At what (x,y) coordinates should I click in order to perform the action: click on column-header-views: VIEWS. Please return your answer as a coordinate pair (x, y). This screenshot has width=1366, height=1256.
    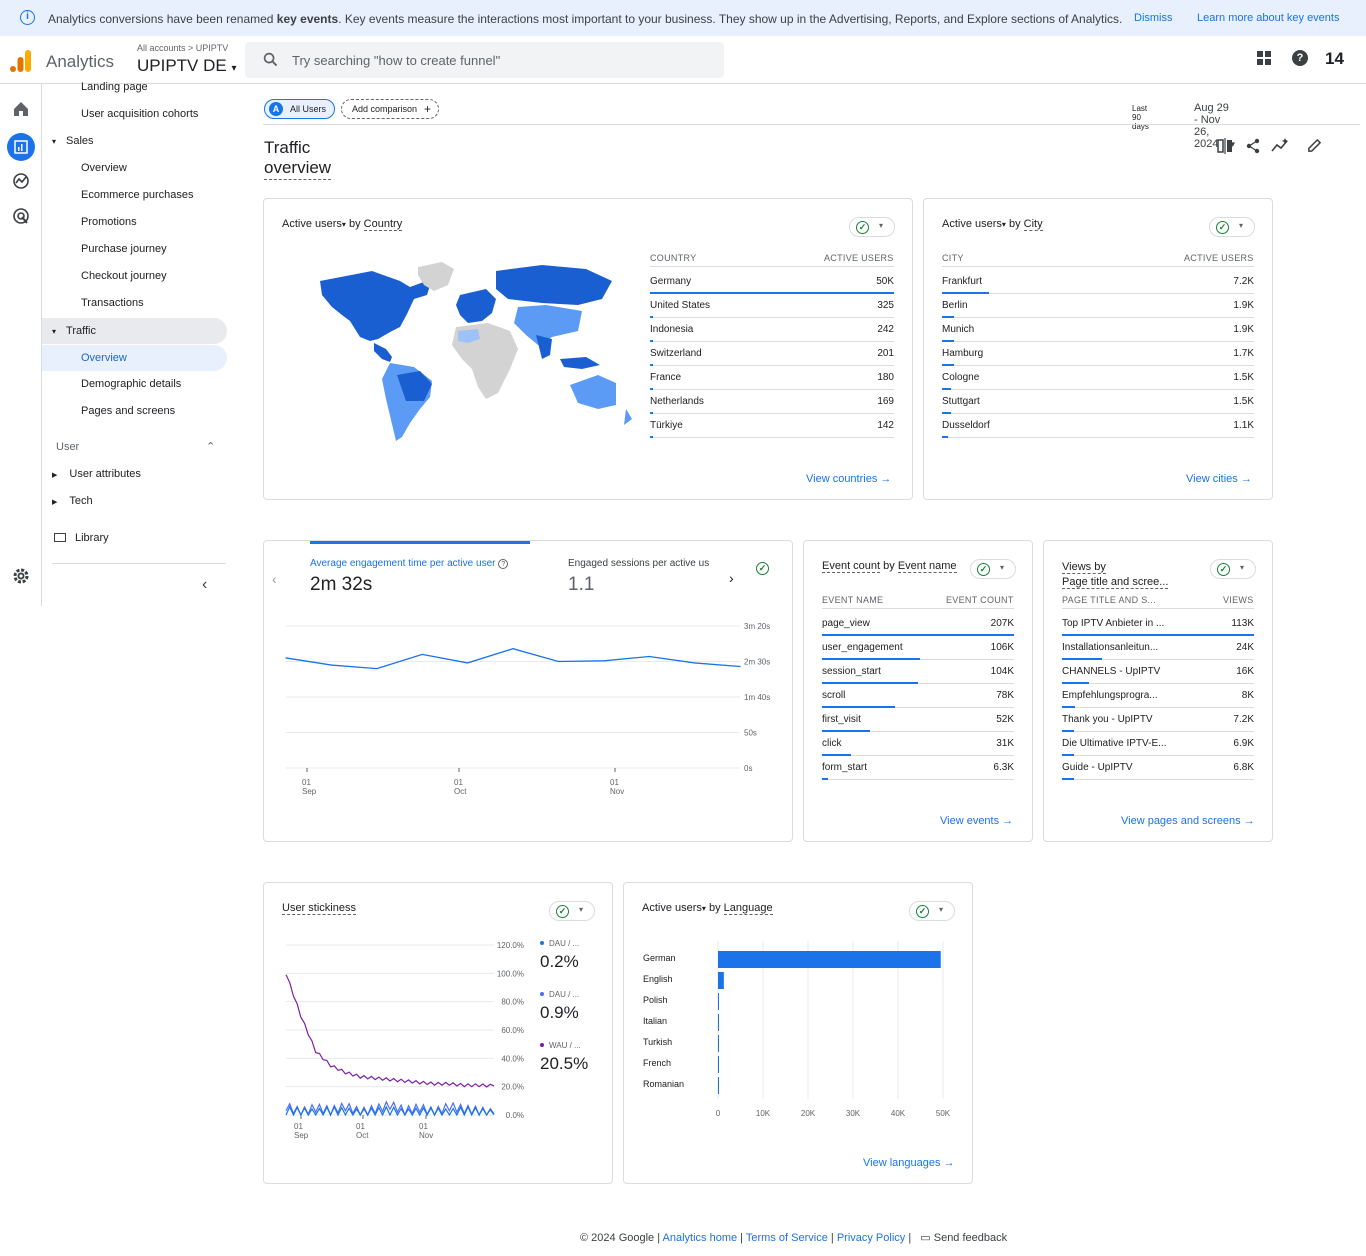
    Looking at the image, I should click on (1238, 600).